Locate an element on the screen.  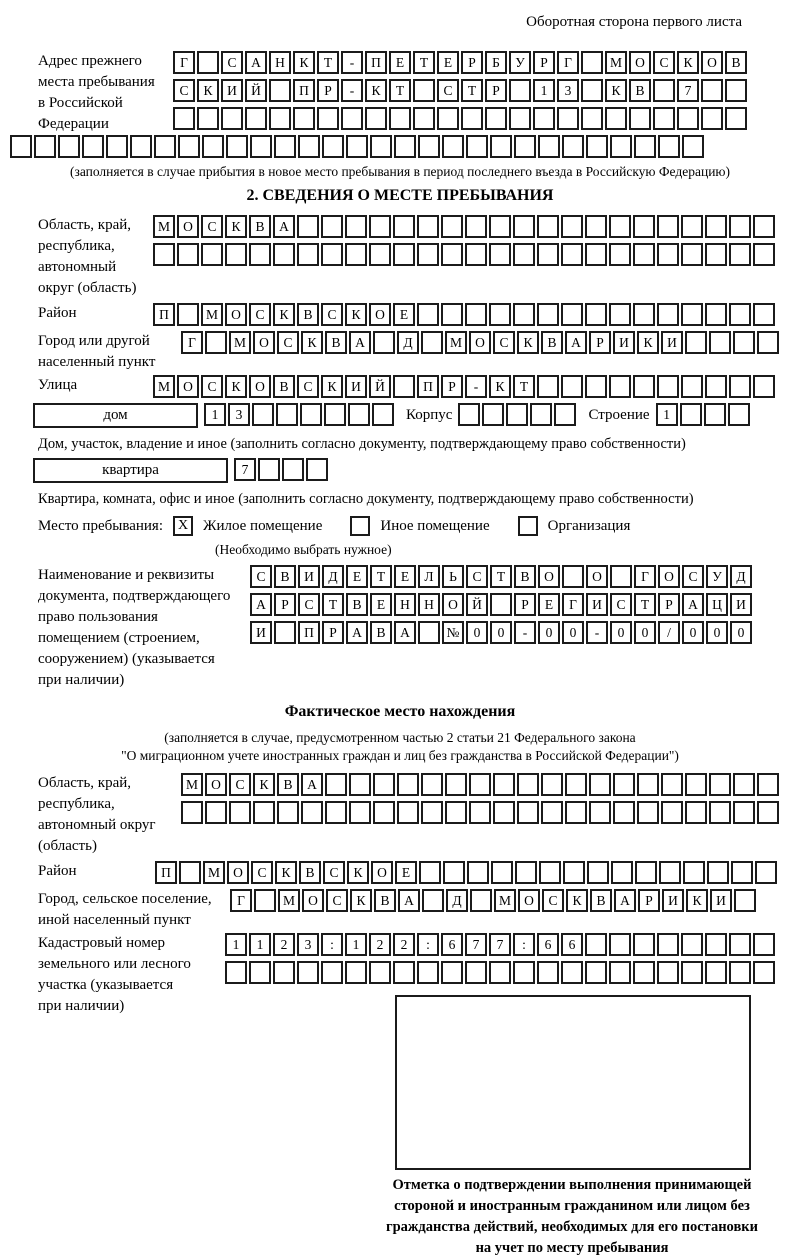
char-cell: 3 is located at coordinates (308, 944).